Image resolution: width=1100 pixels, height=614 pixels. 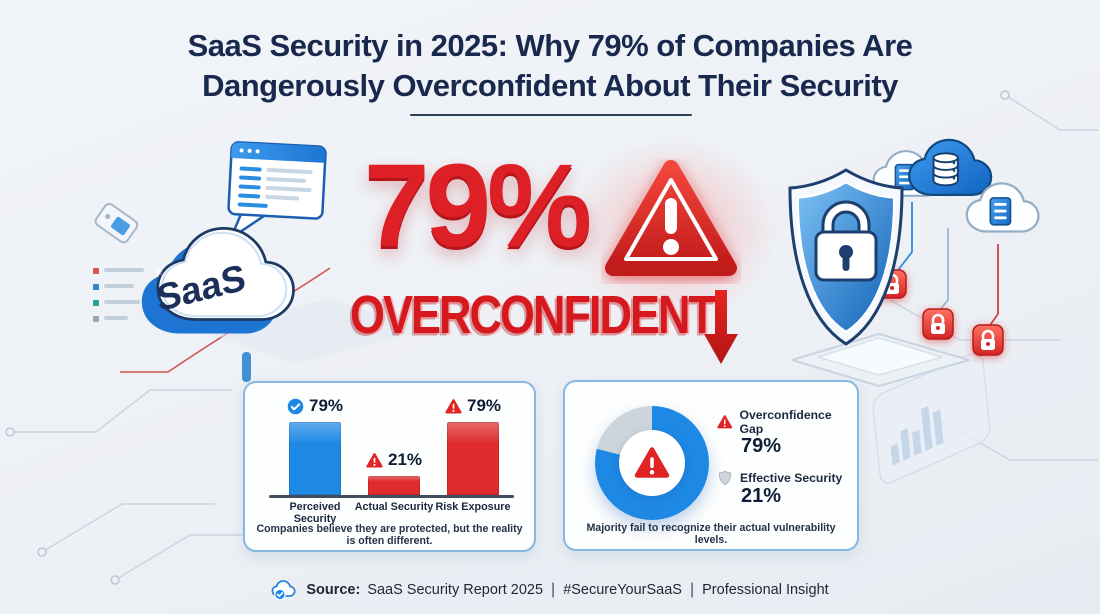 What do you see at coordinates (315, 513) in the screenshot?
I see `bar-category-label: Perceived Security` at bounding box center [315, 513].